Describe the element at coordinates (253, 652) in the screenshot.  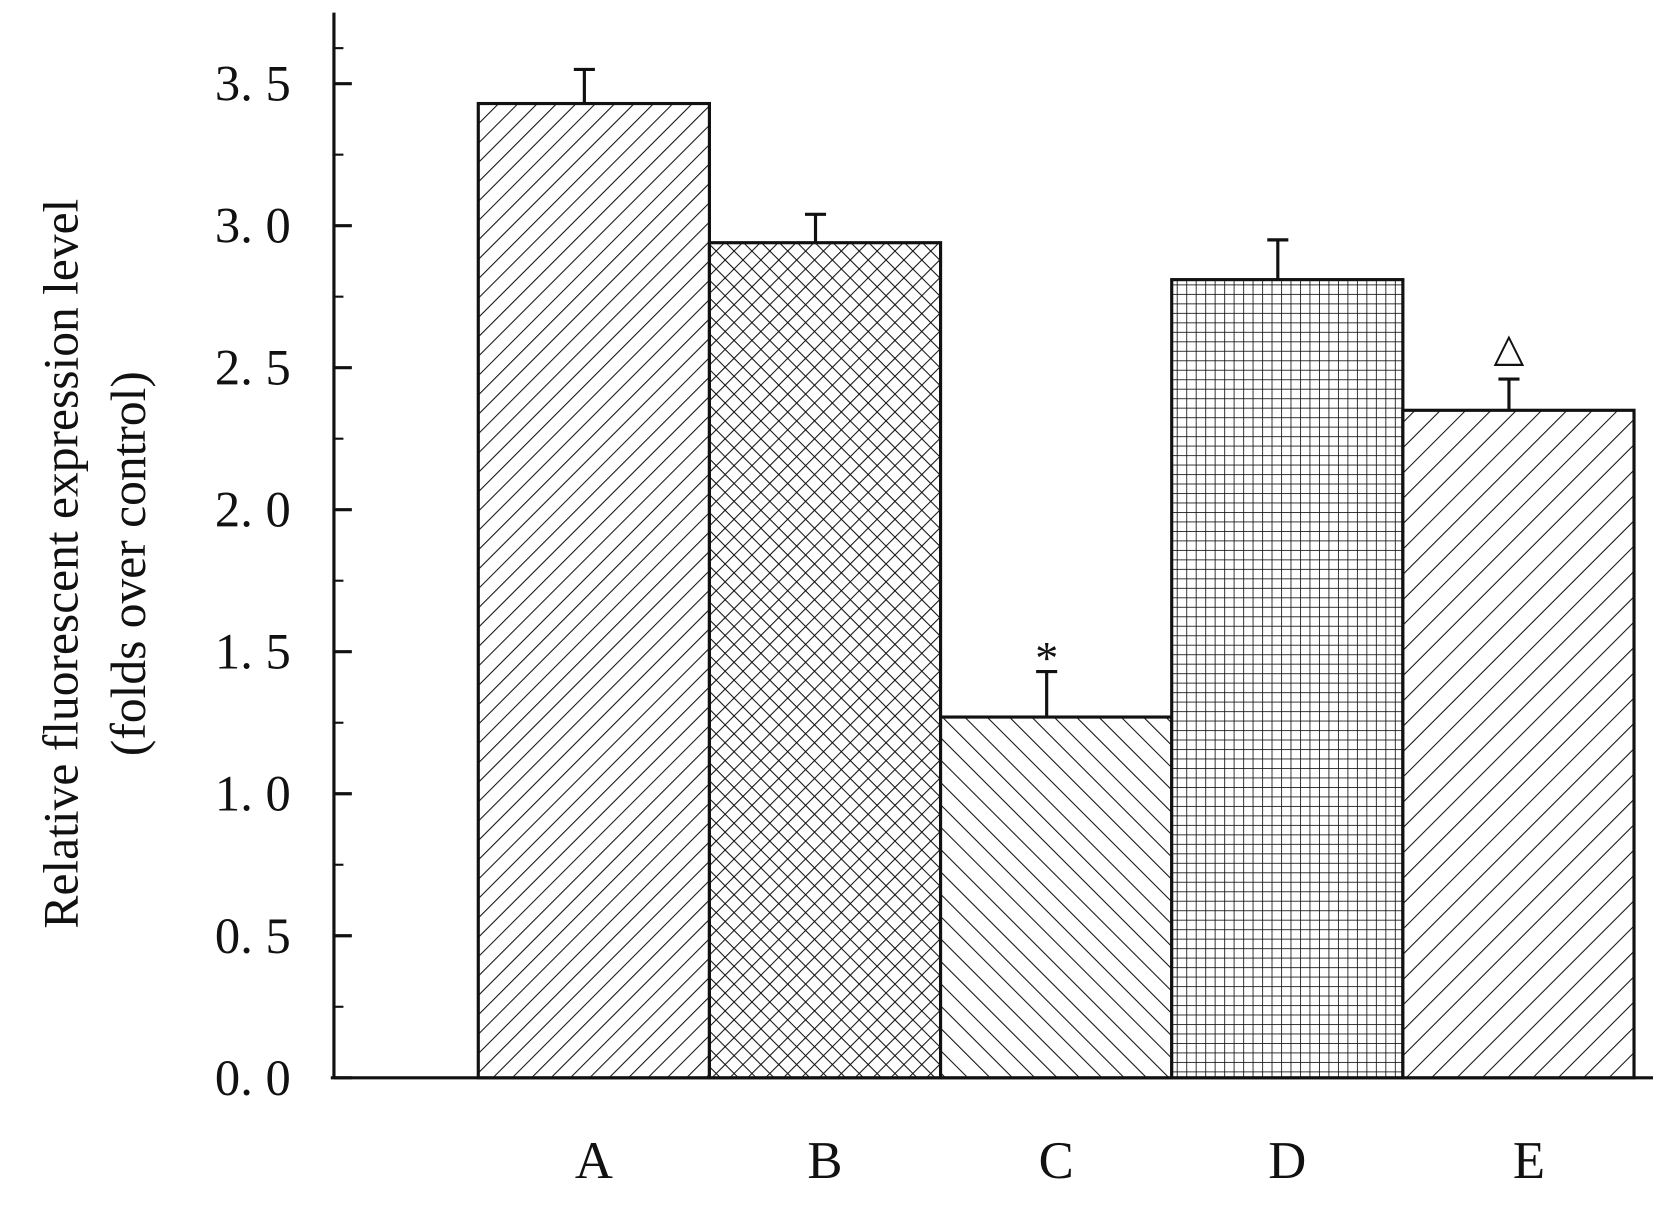
I see `y-tick-label: 1. 5` at that location.